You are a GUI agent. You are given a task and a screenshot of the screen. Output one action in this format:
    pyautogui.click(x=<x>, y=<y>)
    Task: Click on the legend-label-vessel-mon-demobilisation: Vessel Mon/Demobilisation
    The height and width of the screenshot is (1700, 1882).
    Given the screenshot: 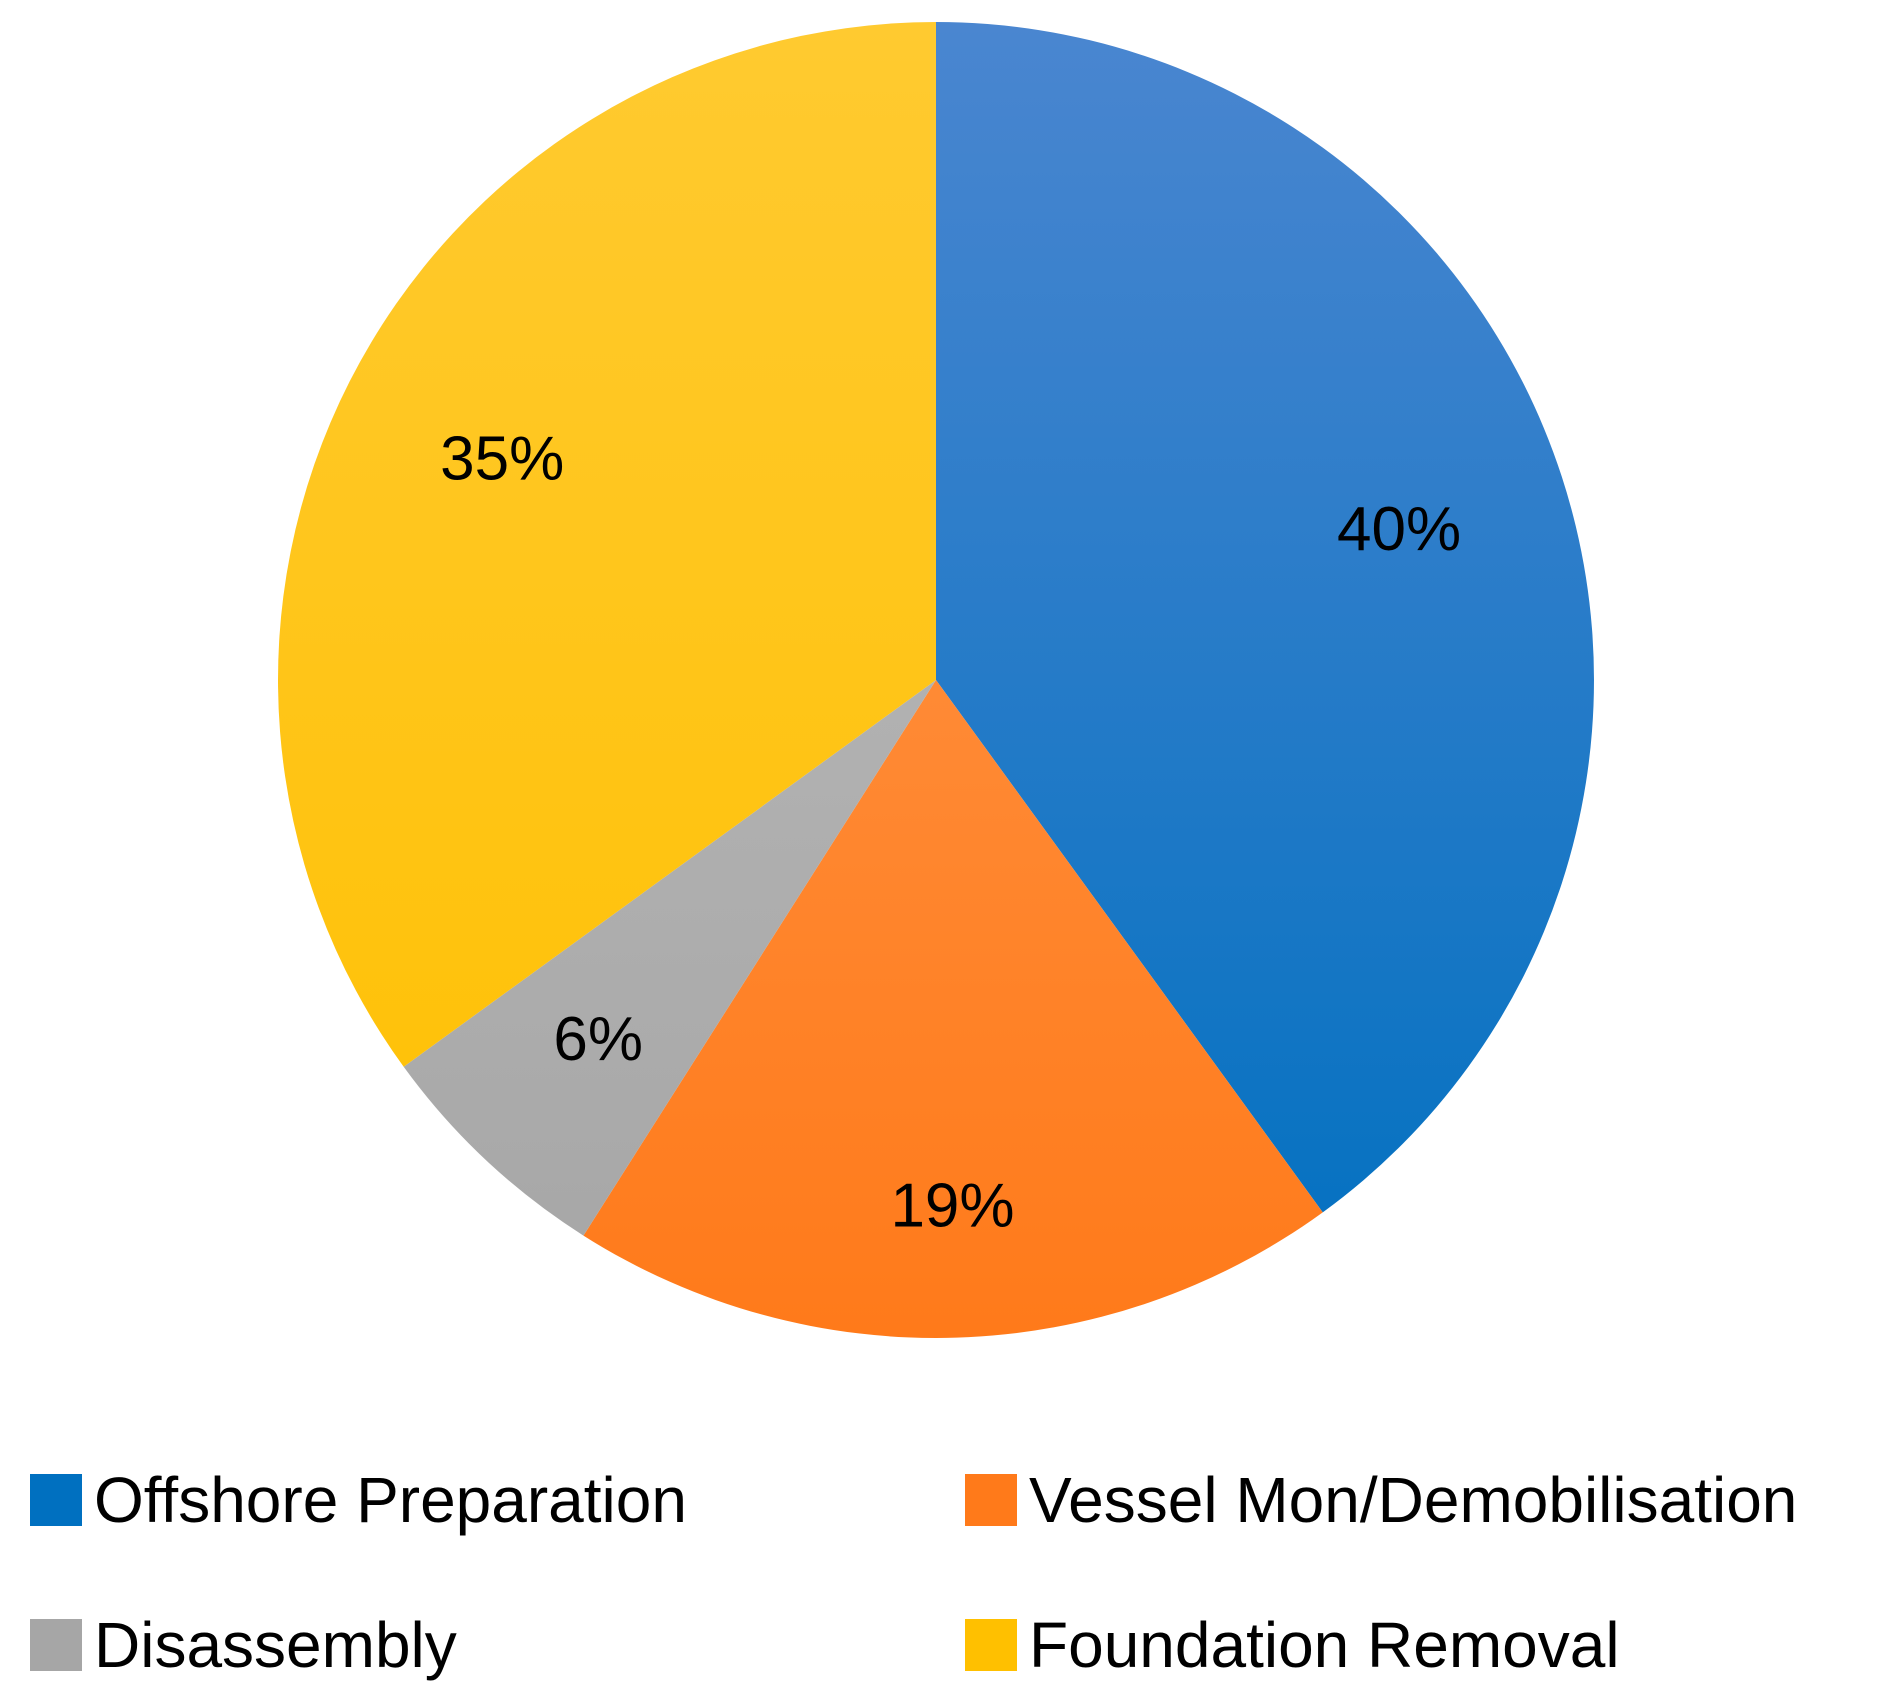 What is the action you would take?
    pyautogui.click(x=1413, y=1500)
    